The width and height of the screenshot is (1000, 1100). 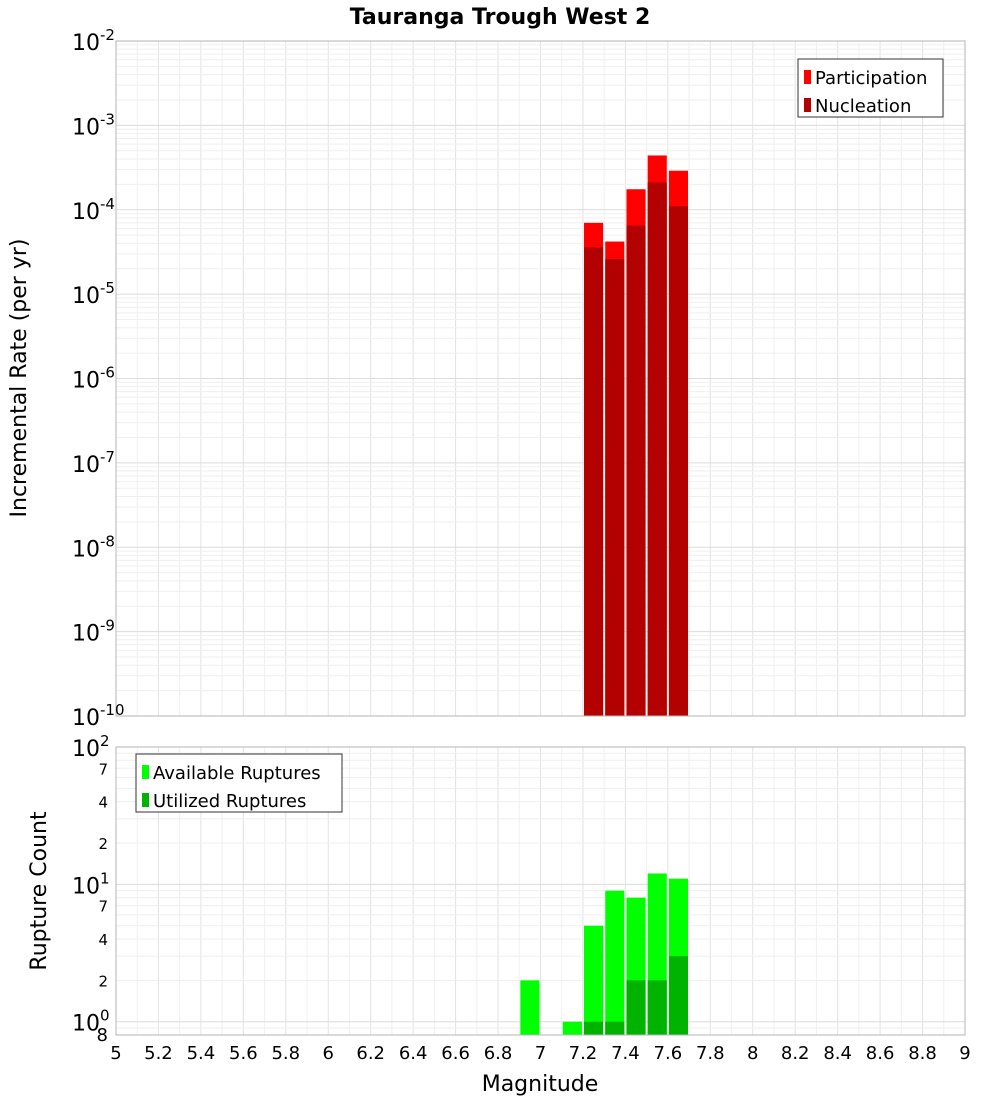 I want to click on chart-title: Tauranga Trough West 2, so click(x=500, y=17).